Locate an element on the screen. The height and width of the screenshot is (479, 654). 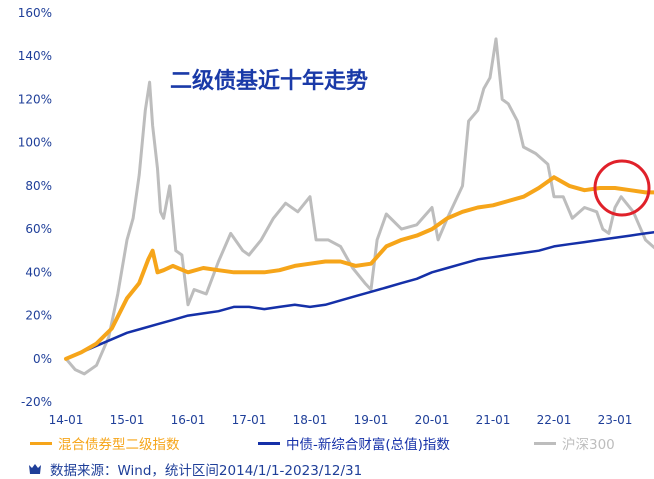
legend: 混合债券型二级指数 中债-新综合财富(总值)指数 沪深300 is located at coordinates (327, 443).